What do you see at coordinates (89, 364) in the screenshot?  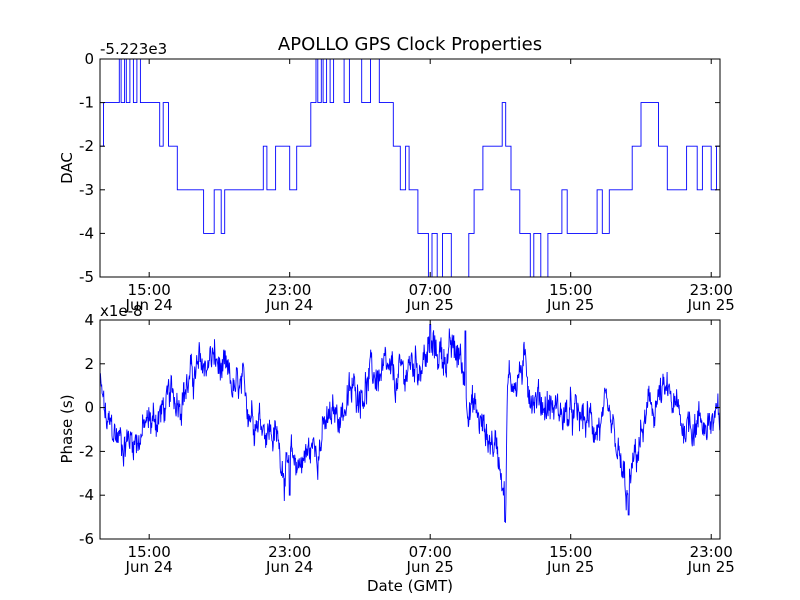 I see `phase-y-tick-label: 2` at bounding box center [89, 364].